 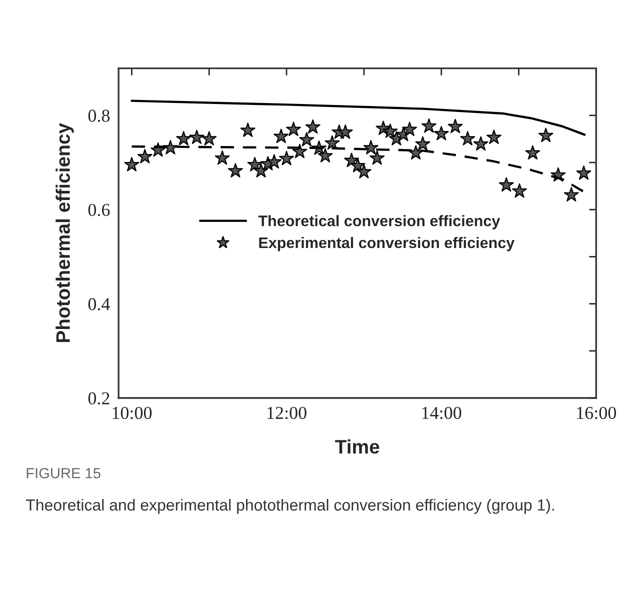 I want to click on y-axis-title: Photothermal efficiency, so click(x=65, y=232).